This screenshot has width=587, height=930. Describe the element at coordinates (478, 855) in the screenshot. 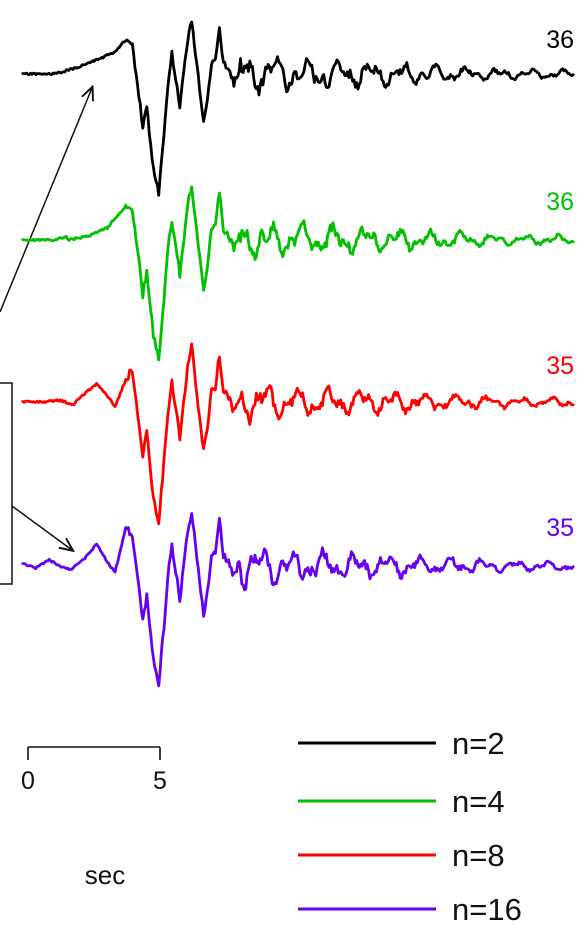

I see `legend-label-n8: n=8` at that location.